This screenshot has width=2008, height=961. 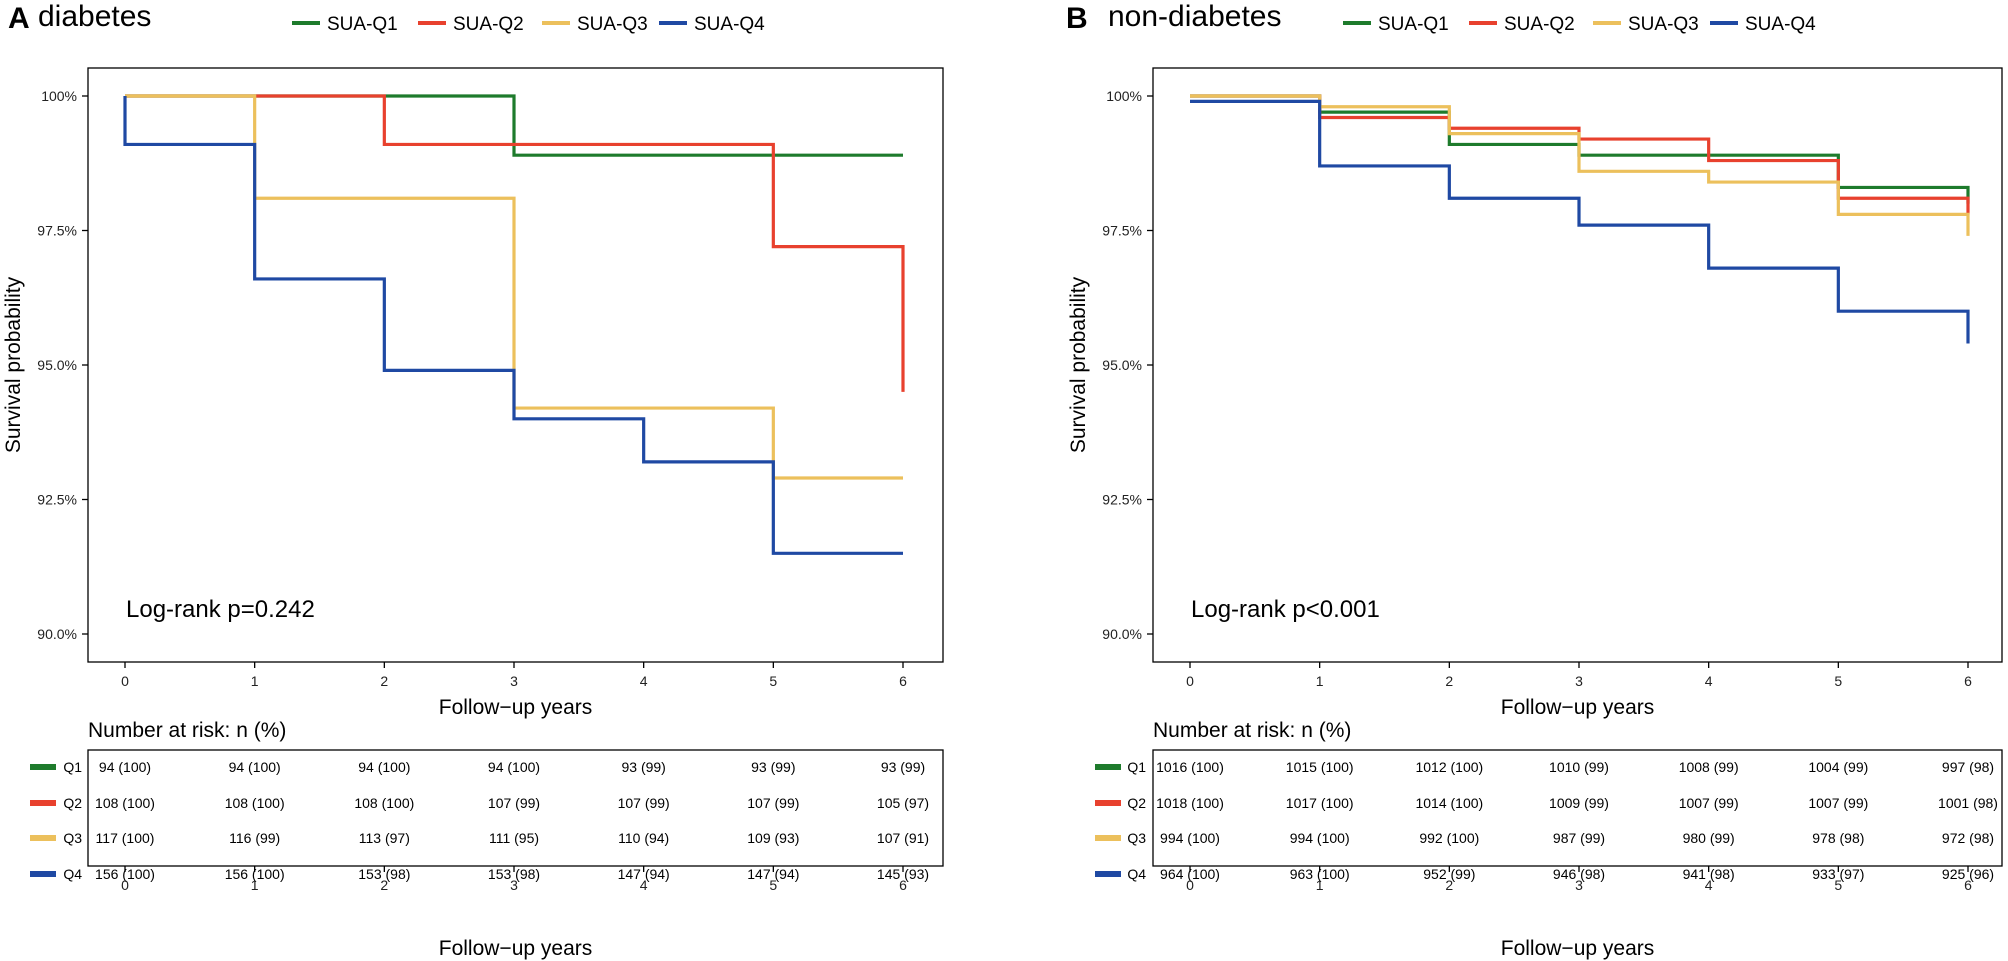 What do you see at coordinates (1122, 500) in the screenshot?
I see `y-tick-label: 92.5%` at bounding box center [1122, 500].